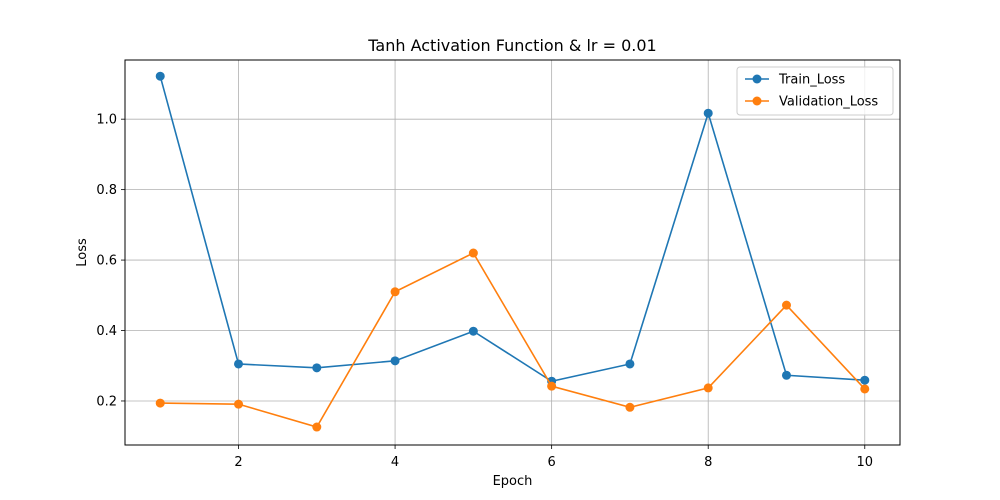  What do you see at coordinates (828, 102) in the screenshot?
I see `legend-label: Validation_Loss` at bounding box center [828, 102].